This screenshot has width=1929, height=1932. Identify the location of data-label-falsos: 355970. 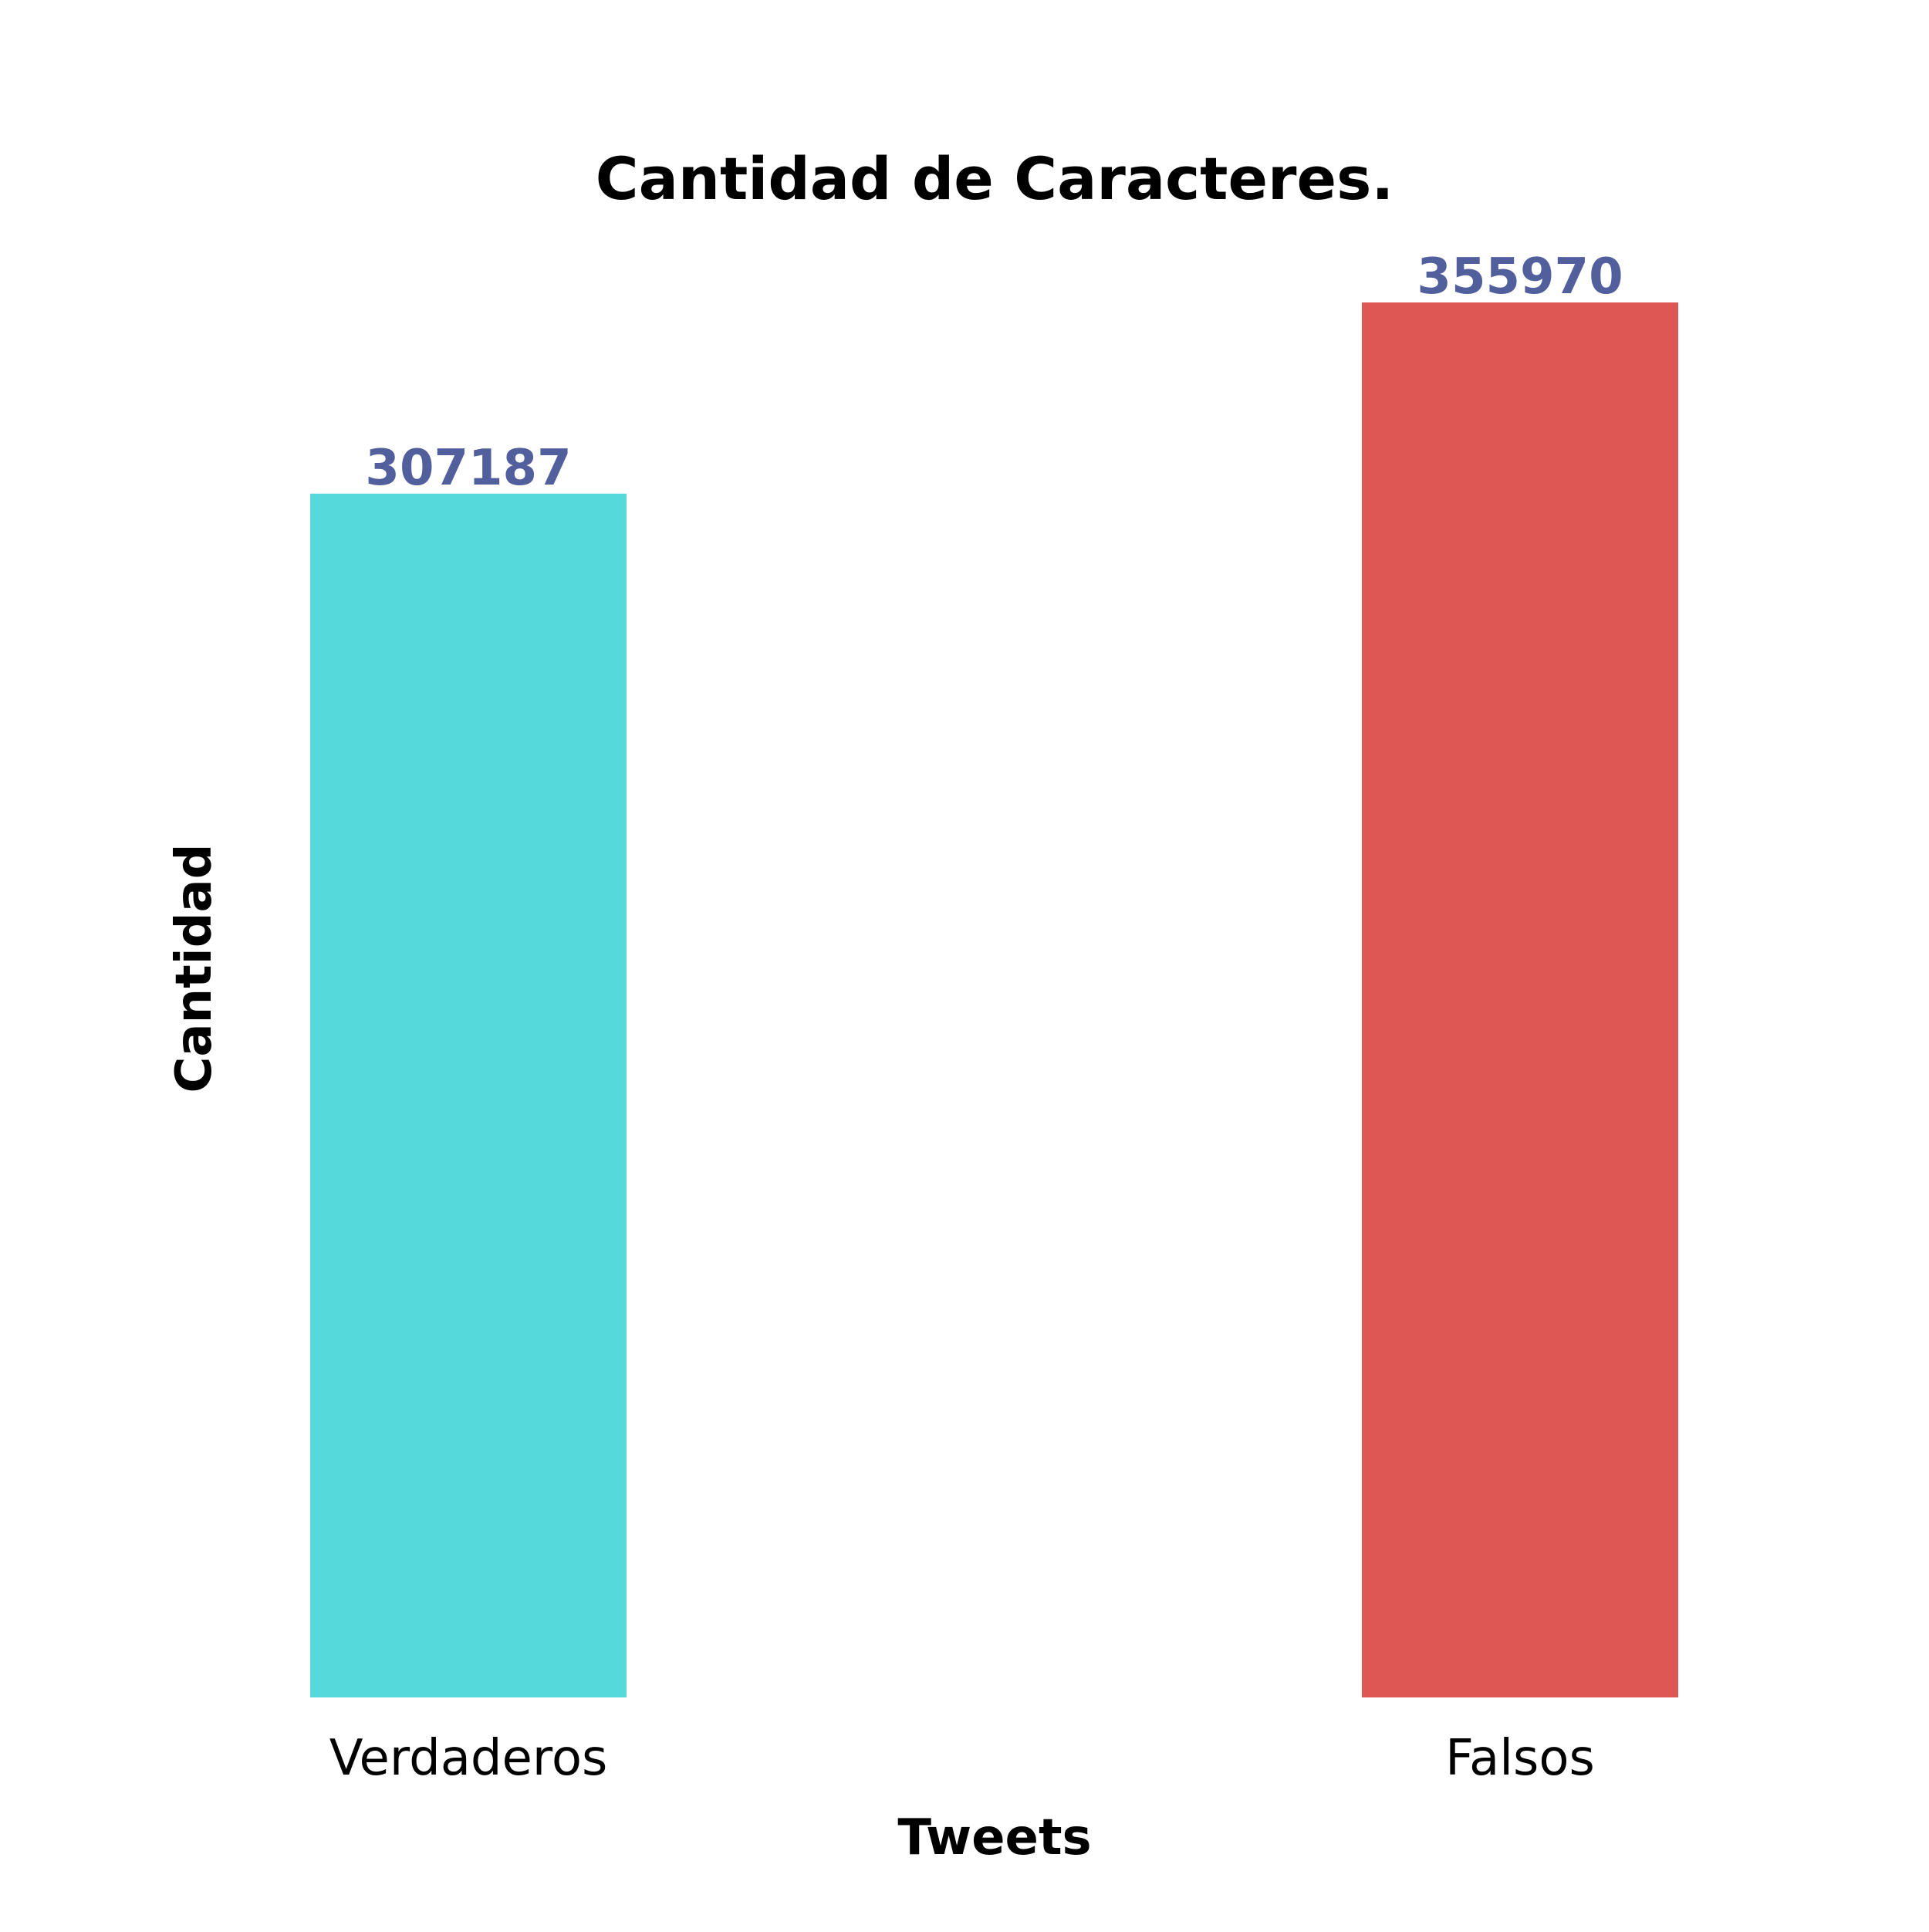
(1520, 277).